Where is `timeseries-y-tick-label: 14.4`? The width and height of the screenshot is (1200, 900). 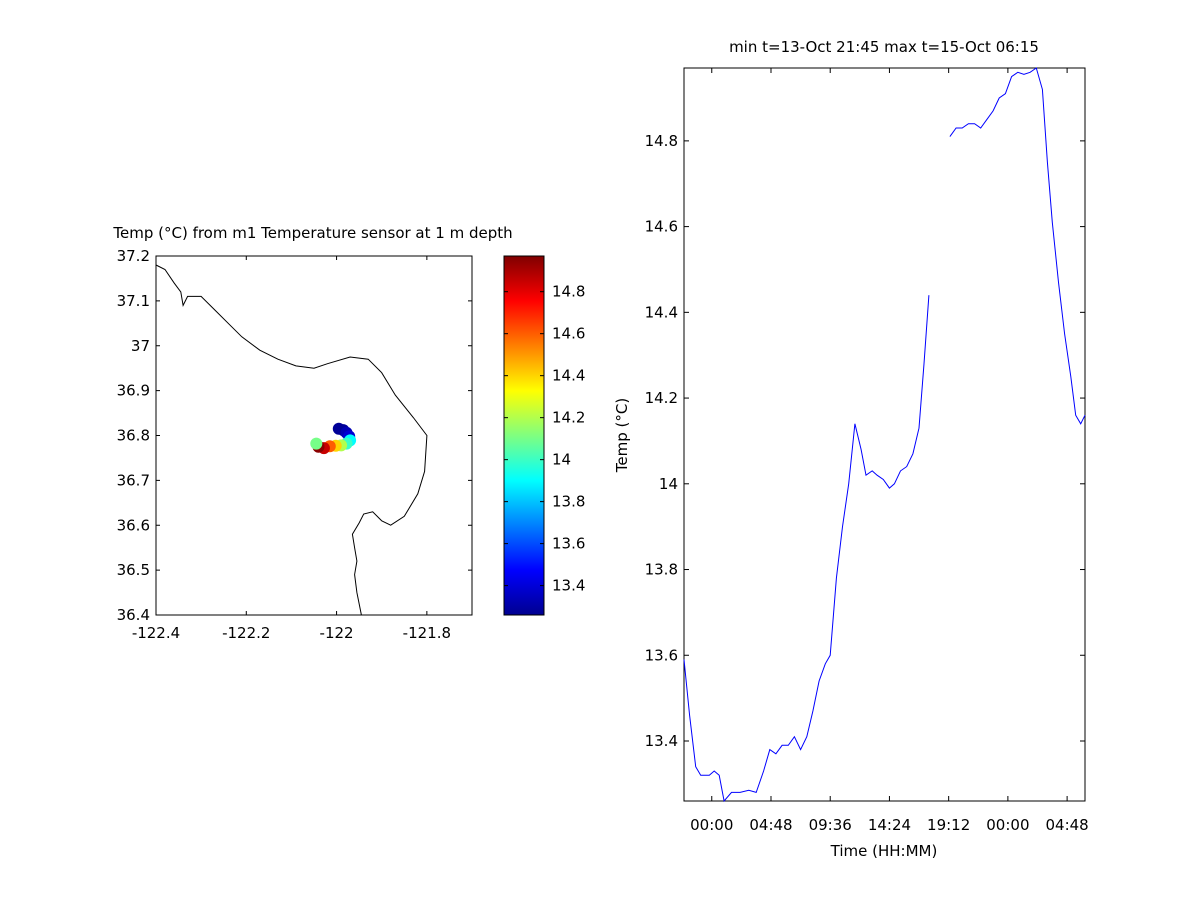
timeseries-y-tick-label: 14.4 is located at coordinates (661, 312).